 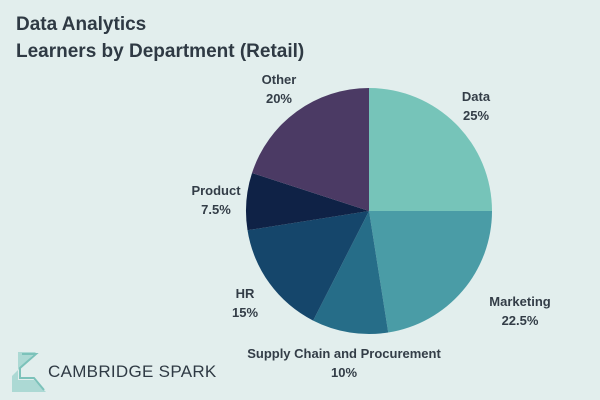 I want to click on cambridge-spark-logo-icon, so click(x=29, y=372).